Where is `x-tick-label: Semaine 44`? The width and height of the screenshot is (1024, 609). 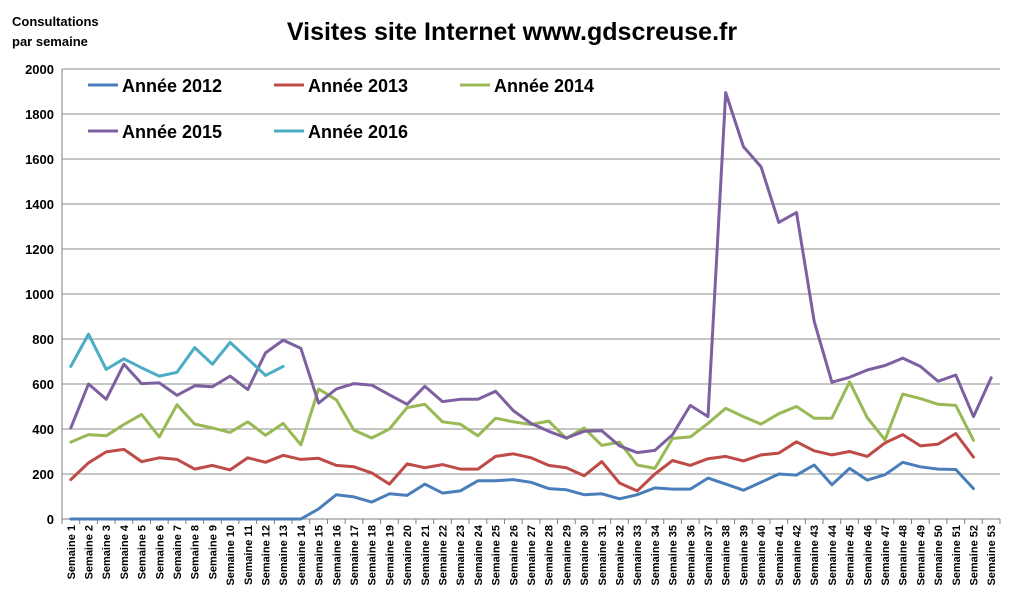 x-tick-label: Semaine 44 is located at coordinates (833, 554).